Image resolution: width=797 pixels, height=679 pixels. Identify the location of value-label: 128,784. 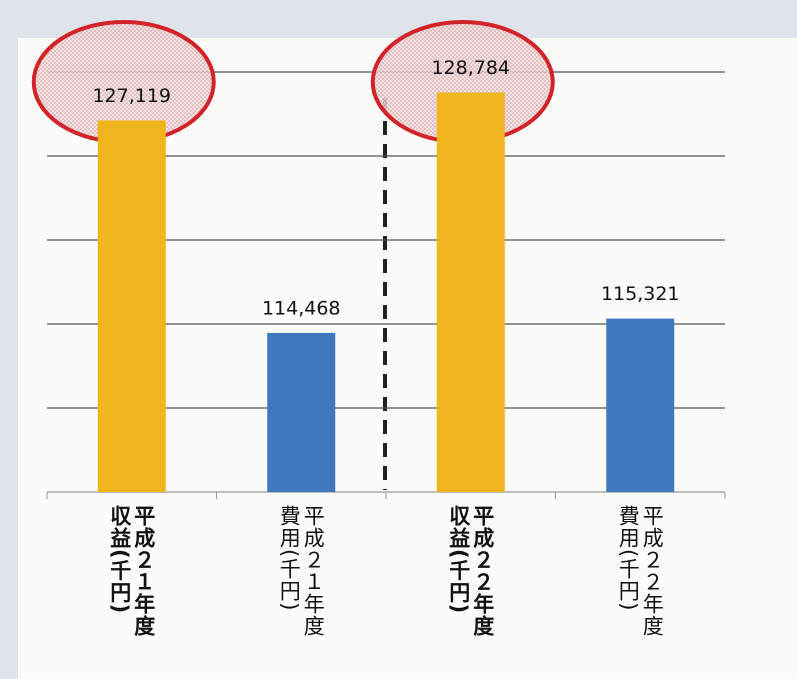
(470, 68).